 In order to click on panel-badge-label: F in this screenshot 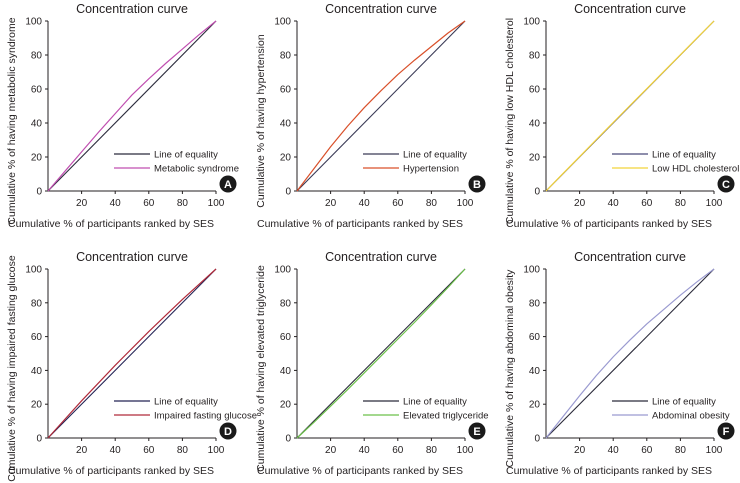, I will do `click(726, 432)`.